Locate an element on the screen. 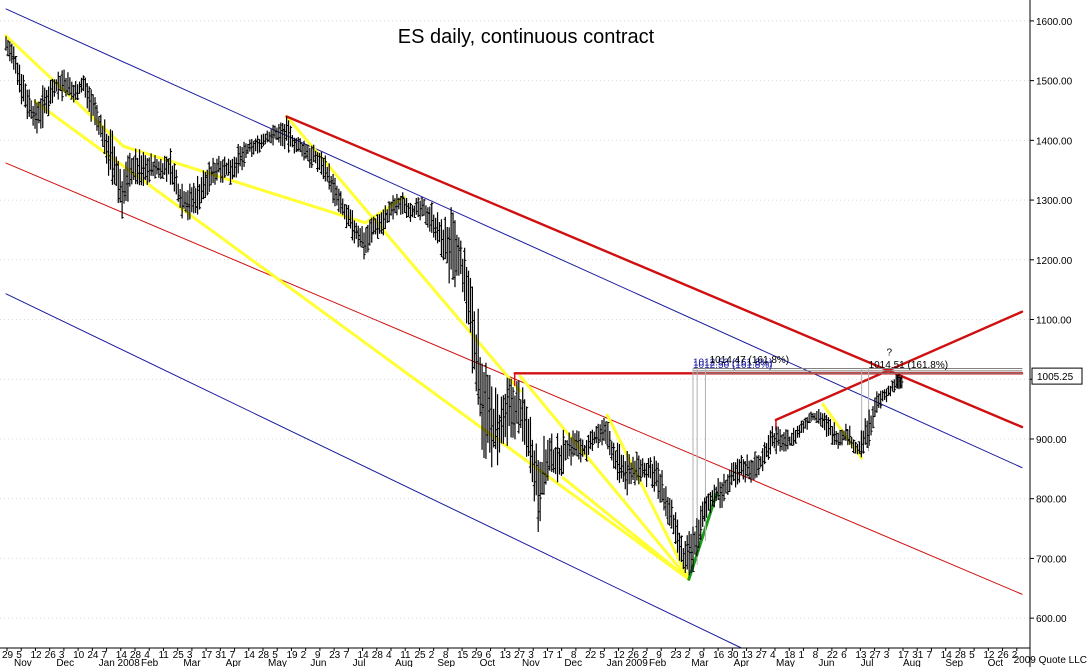 The image size is (1090, 667). current-price-box is located at coordinates (1057, 376).